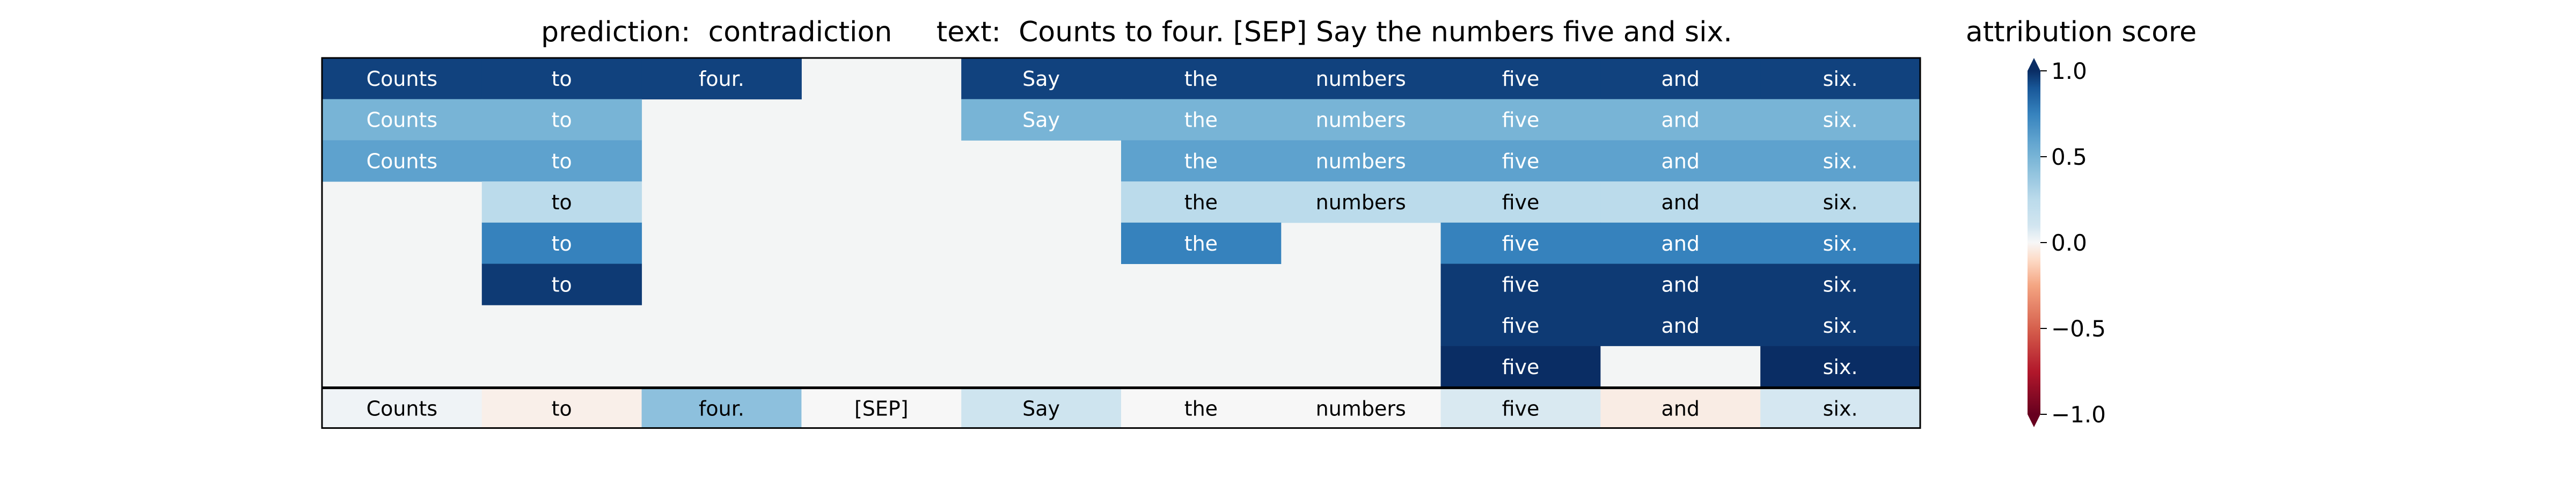 The image size is (2576, 483). What do you see at coordinates (2078, 329) in the screenshot?
I see `colorbar-tick-label: −0.5` at bounding box center [2078, 329].